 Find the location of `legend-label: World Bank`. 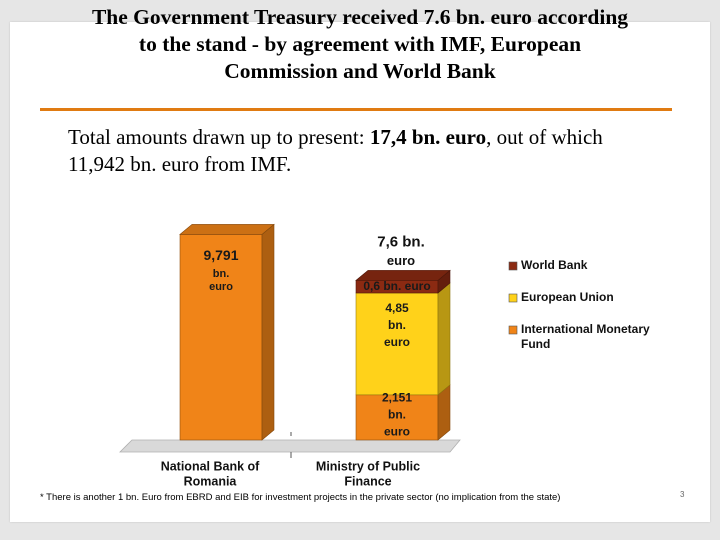

legend-label: World Bank is located at coordinates (554, 265).